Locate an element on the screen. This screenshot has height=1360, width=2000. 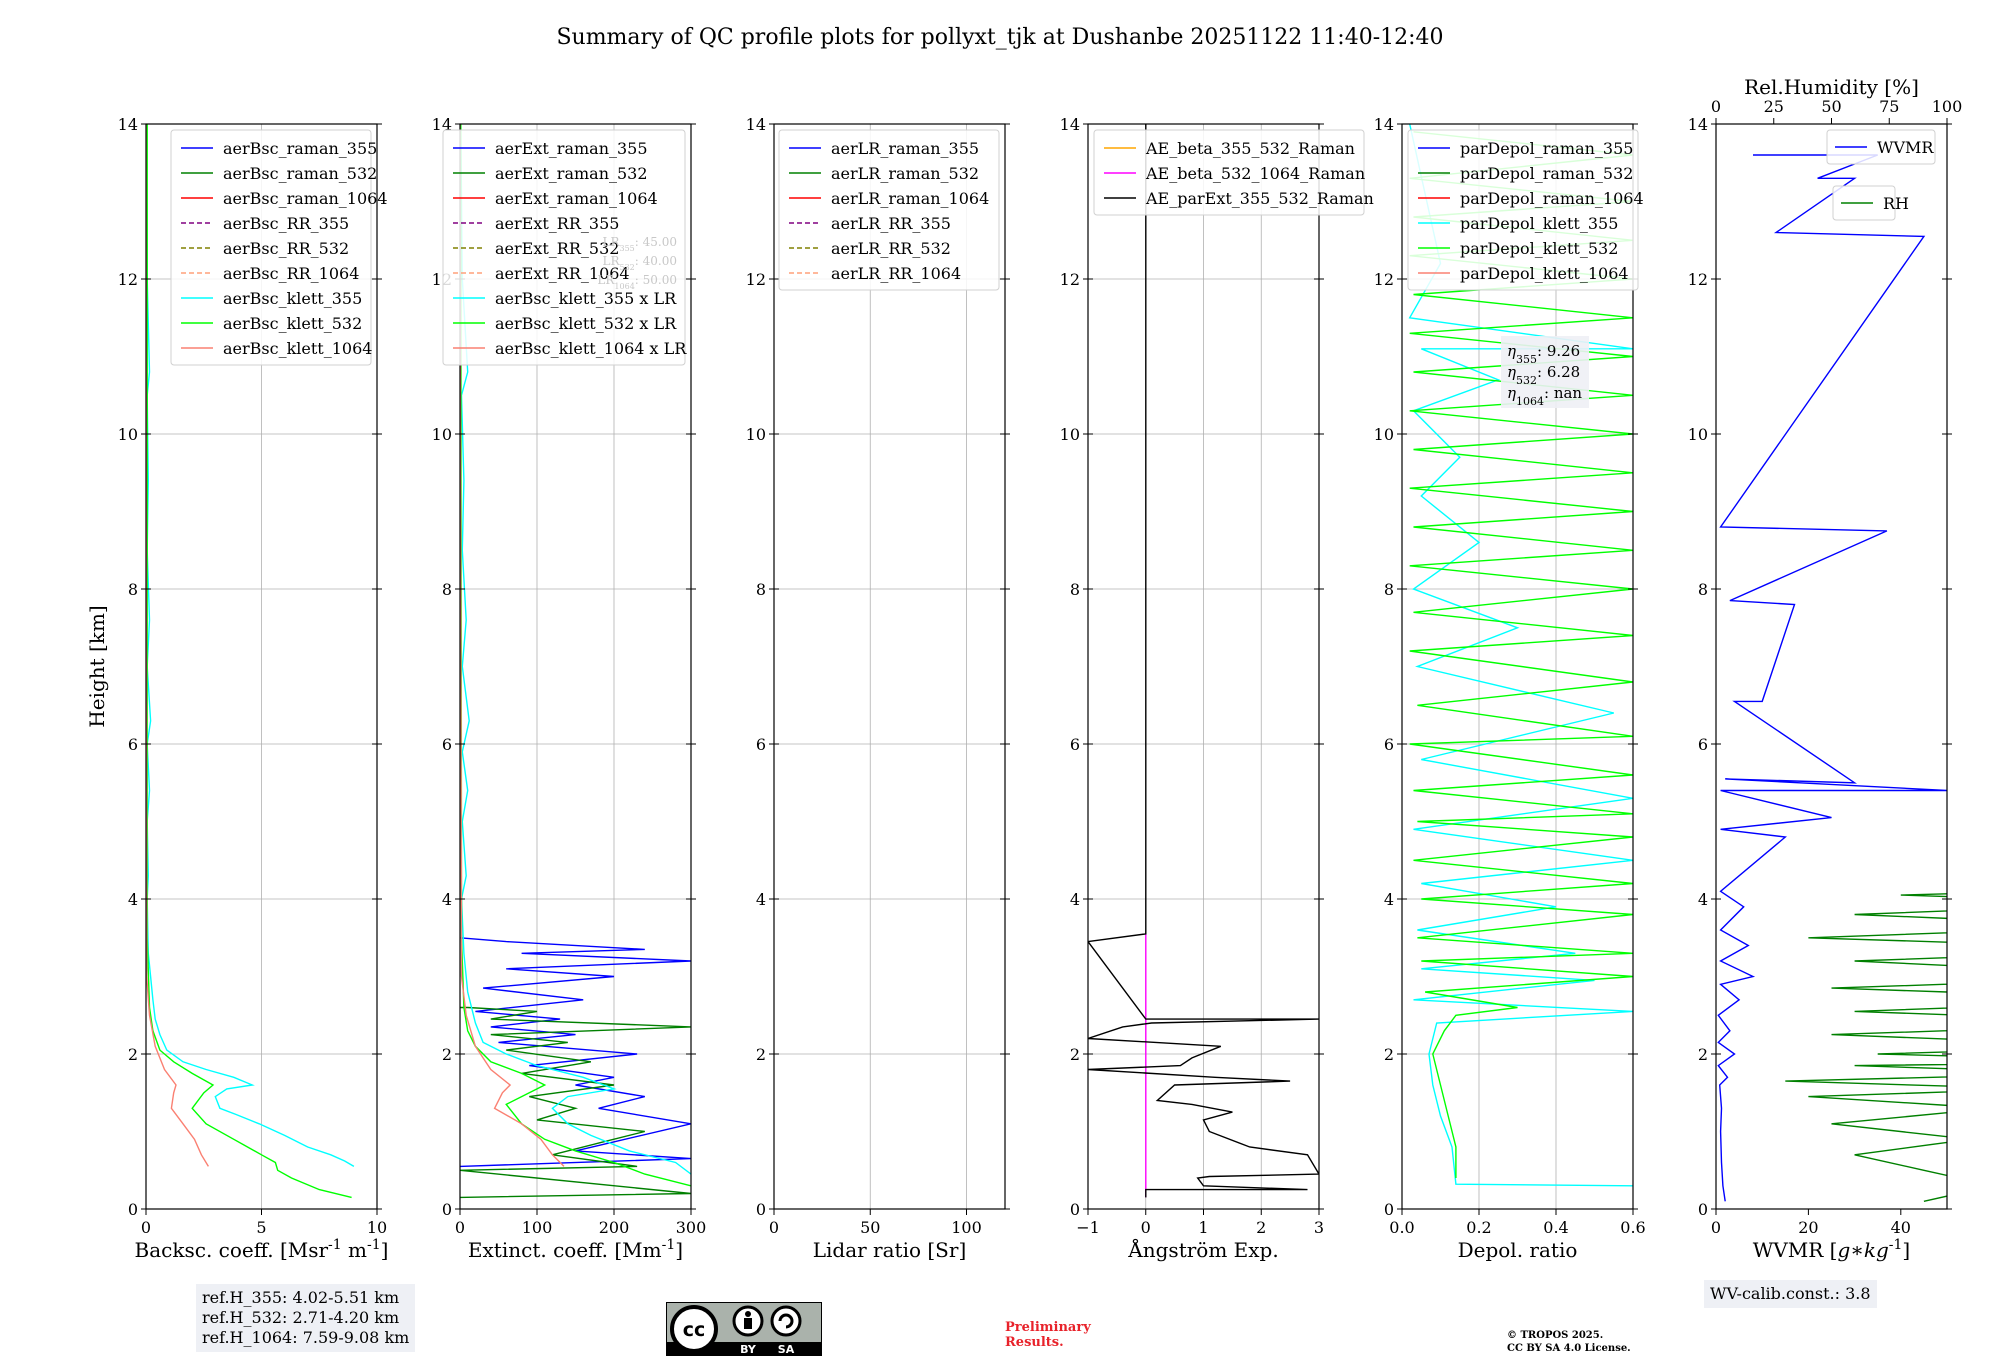
x-tick-label: −1 is located at coordinates (1088, 1227).